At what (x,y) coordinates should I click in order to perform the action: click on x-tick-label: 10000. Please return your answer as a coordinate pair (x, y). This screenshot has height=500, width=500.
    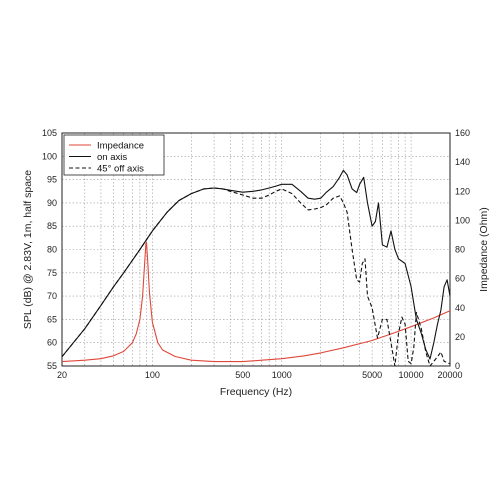
    Looking at the image, I should click on (411, 375).